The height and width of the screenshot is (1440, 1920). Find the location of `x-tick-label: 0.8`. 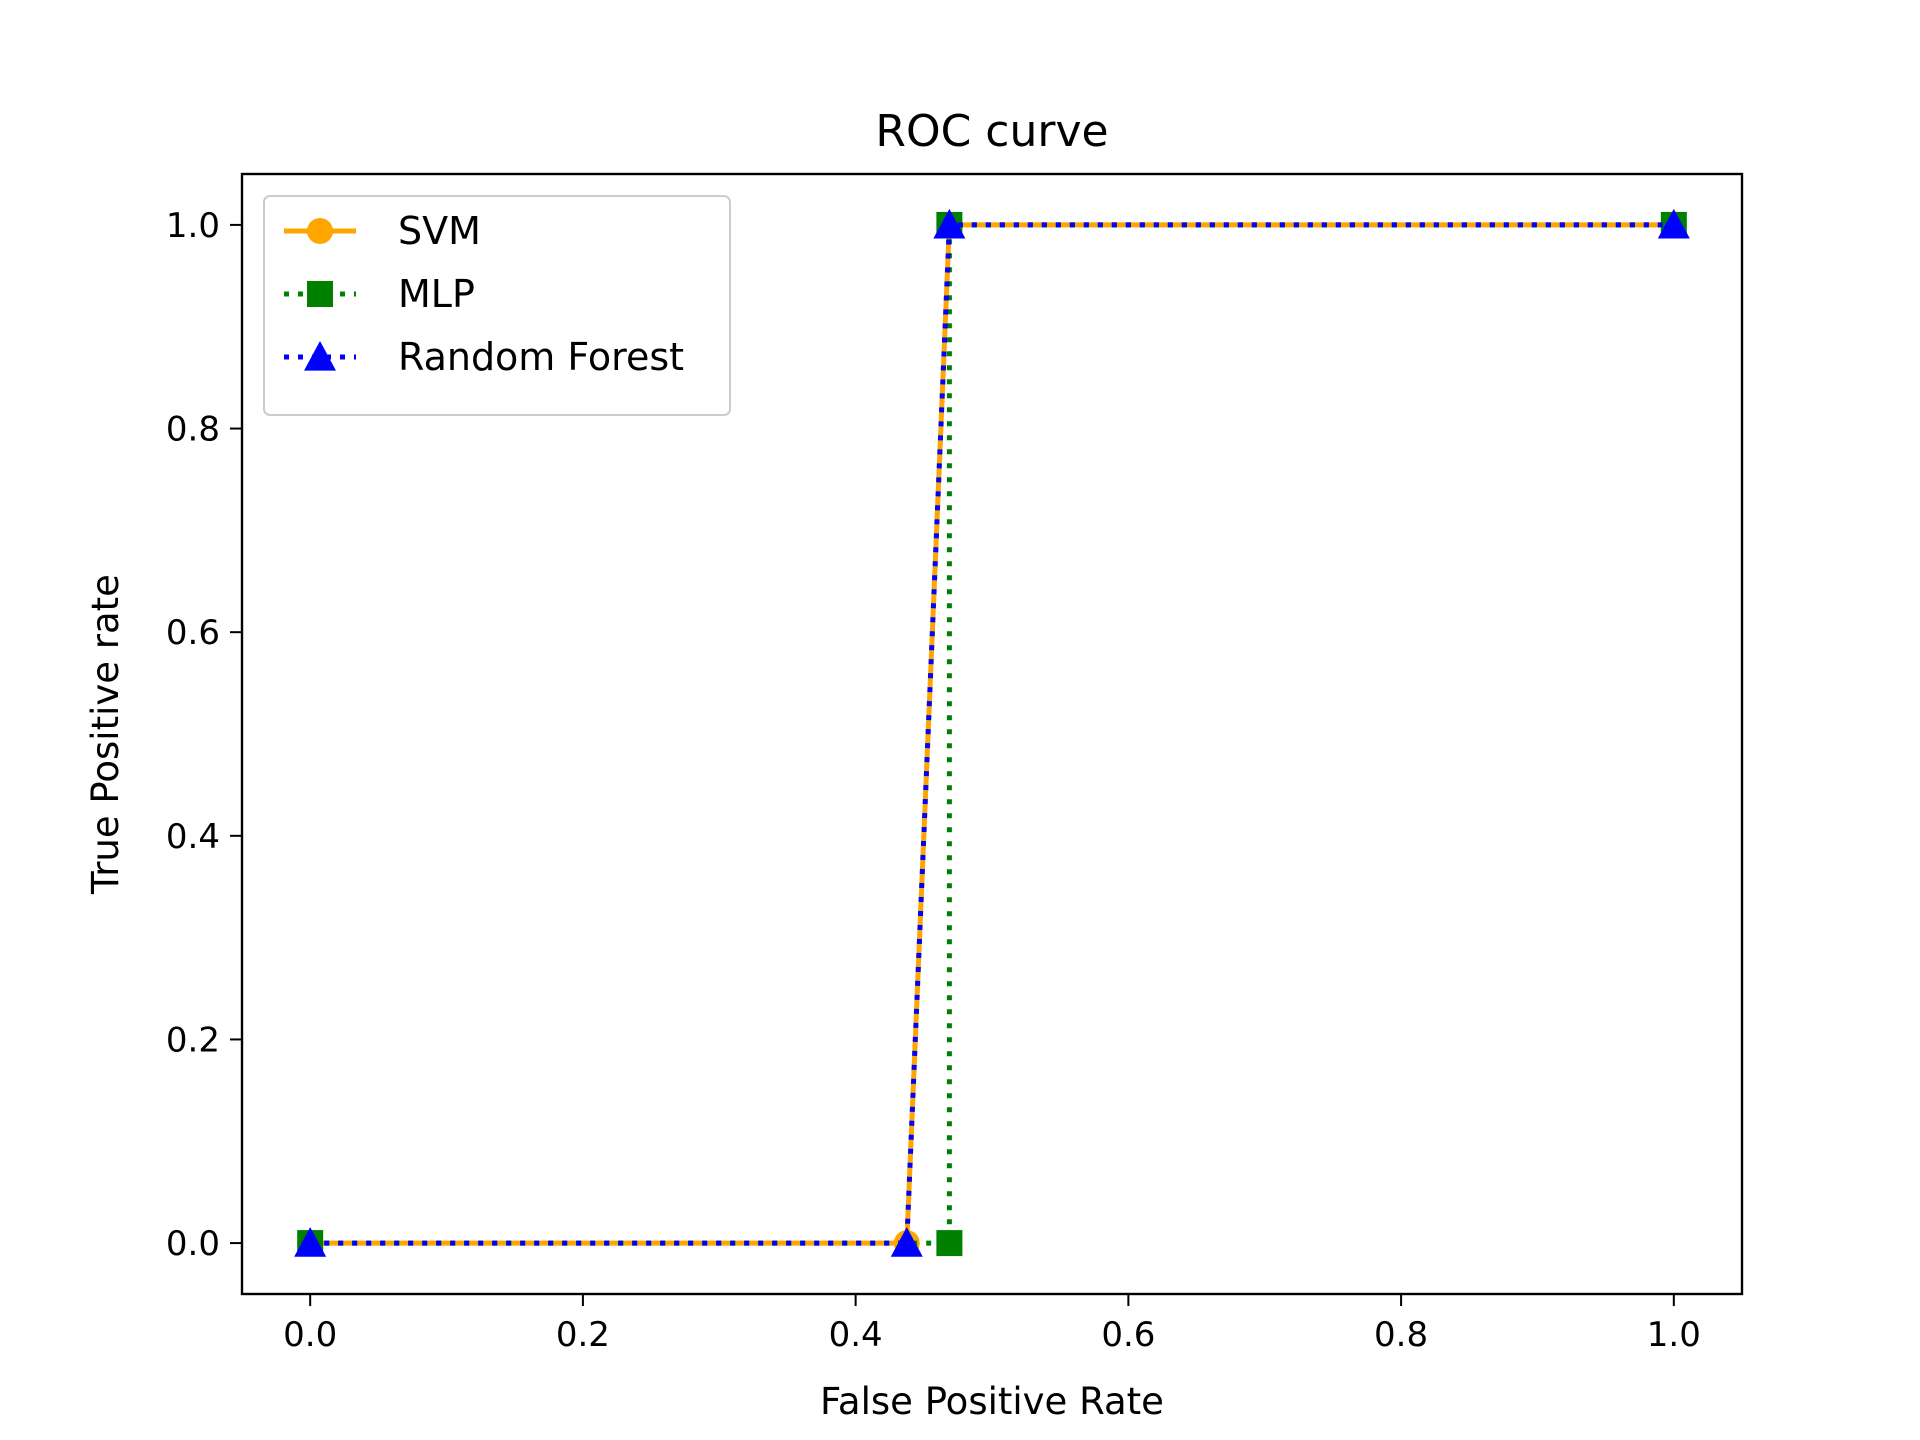

x-tick-label: 0.8 is located at coordinates (1401, 1335).